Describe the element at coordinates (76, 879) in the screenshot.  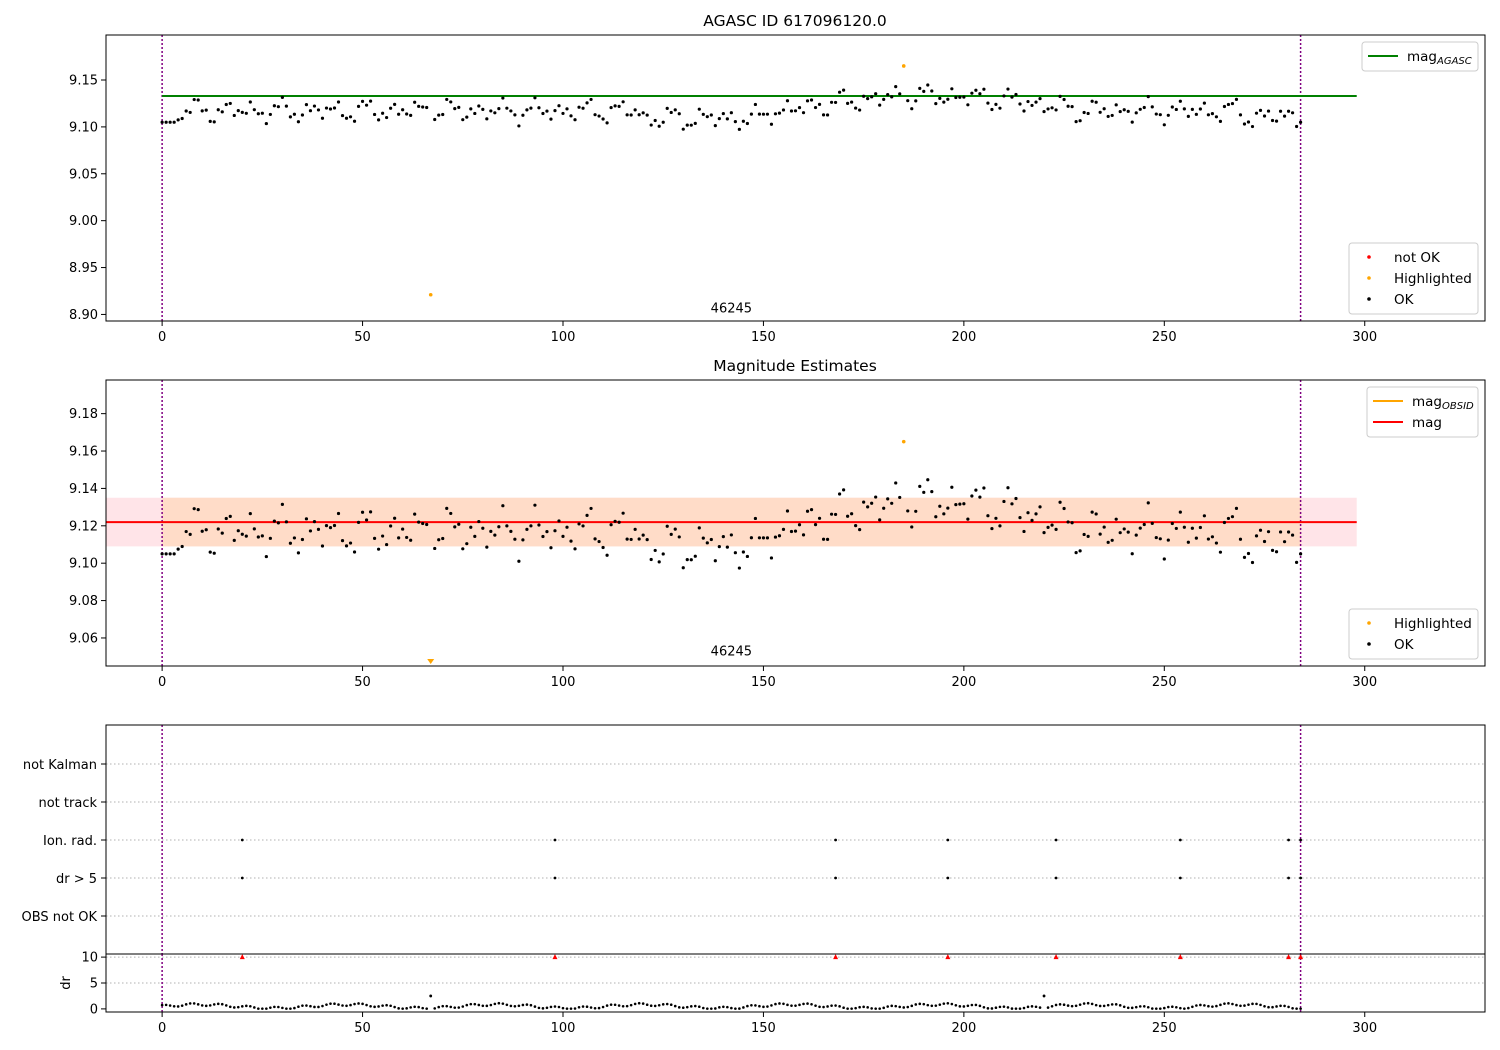
I see `flag-category-label: dr > 5` at that location.